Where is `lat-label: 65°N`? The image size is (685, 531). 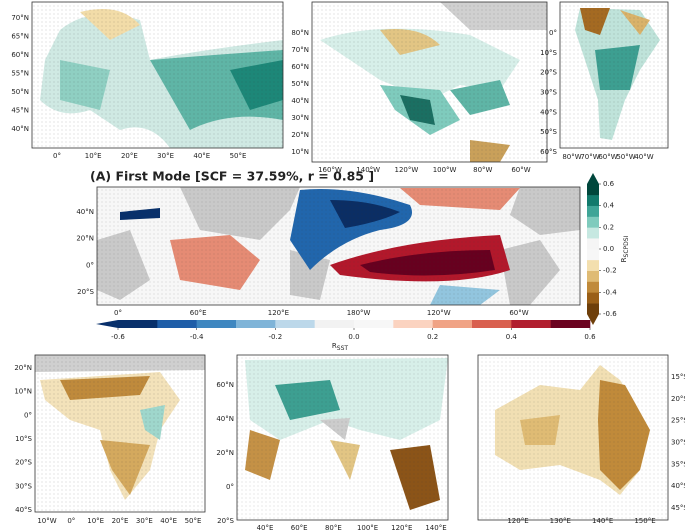 lat-label: 65°N is located at coordinates (20, 37).